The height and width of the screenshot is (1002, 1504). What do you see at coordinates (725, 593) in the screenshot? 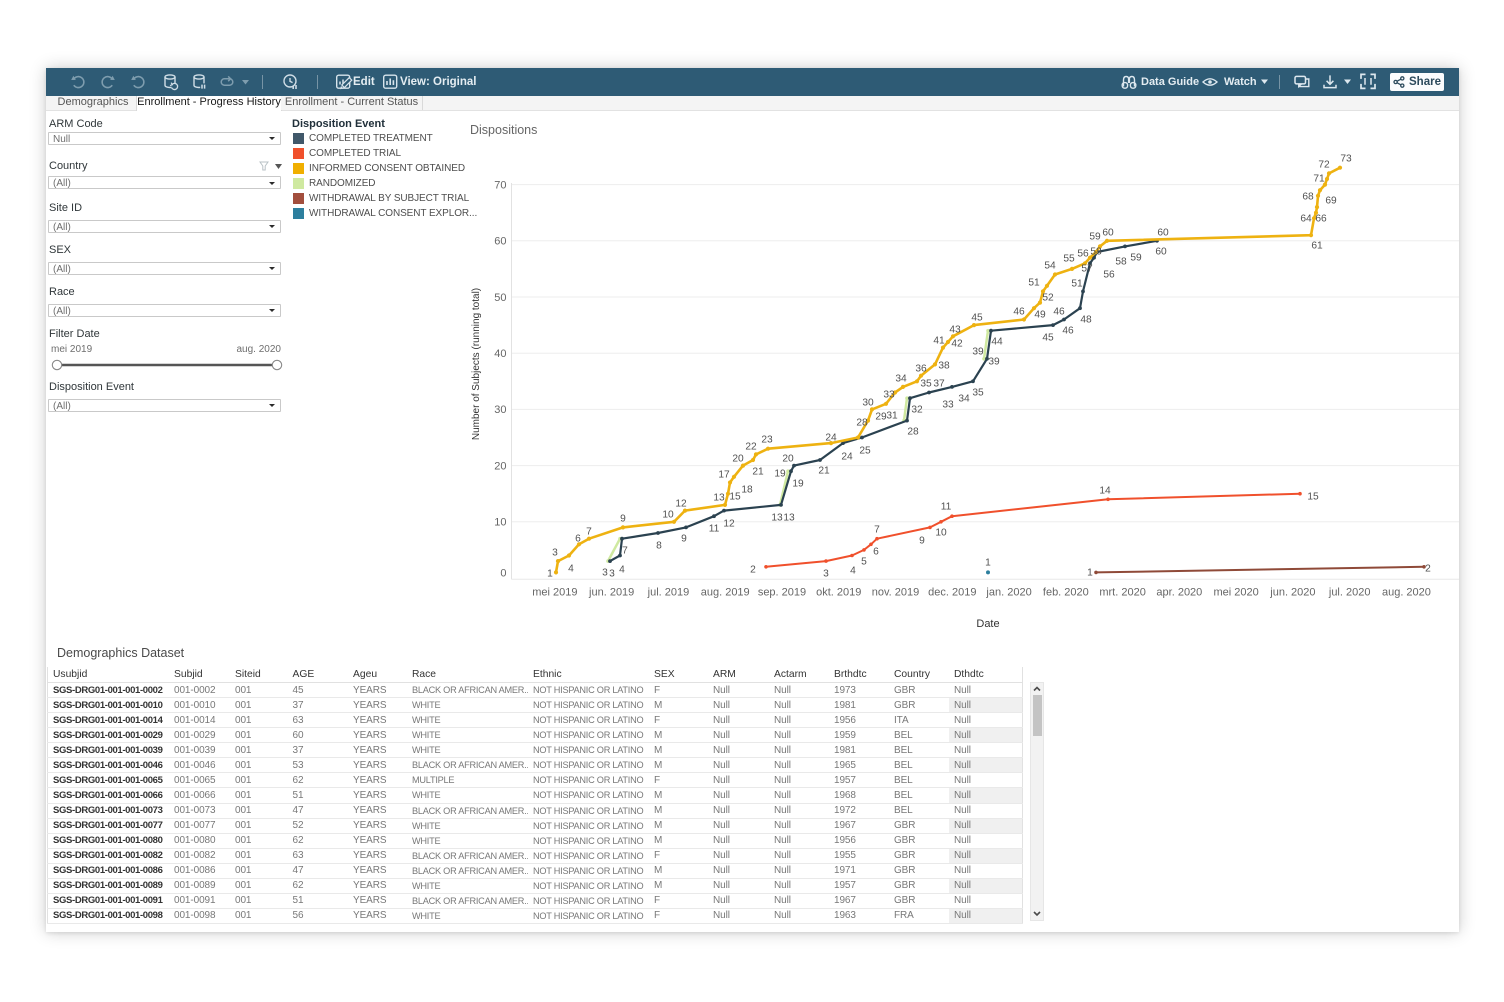
I see `svg-text: aug. 2019` at bounding box center [725, 593].